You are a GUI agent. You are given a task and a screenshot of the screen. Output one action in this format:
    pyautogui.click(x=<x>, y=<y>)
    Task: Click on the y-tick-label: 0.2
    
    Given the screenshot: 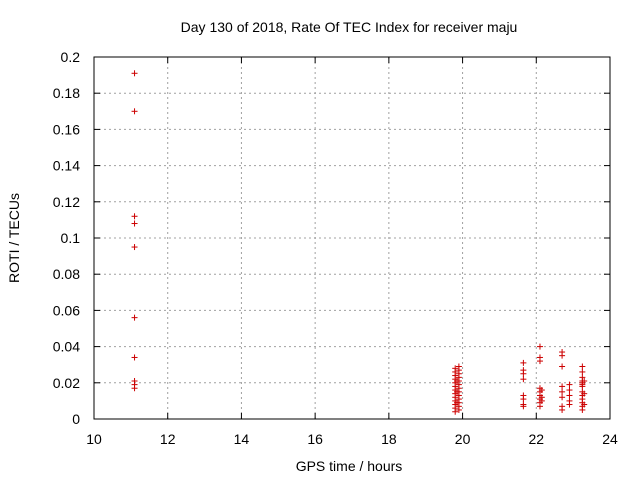 What is the action you would take?
    pyautogui.click(x=71, y=57)
    